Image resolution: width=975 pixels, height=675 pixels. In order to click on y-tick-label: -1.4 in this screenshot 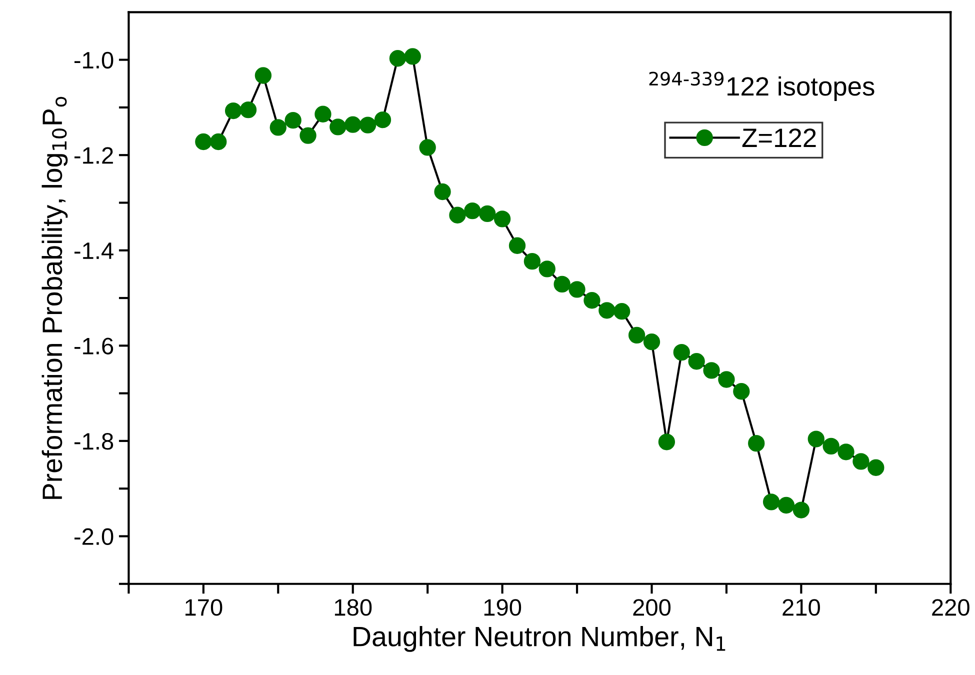, I will do `click(94, 250)`.